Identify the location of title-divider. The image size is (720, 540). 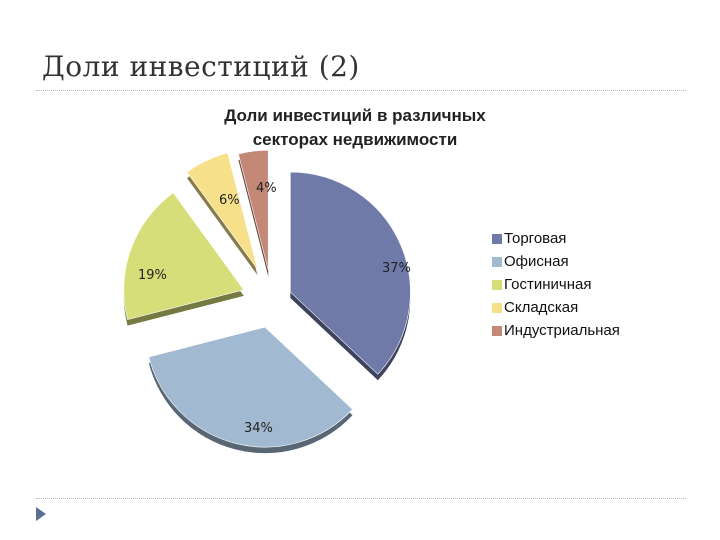
(361, 90).